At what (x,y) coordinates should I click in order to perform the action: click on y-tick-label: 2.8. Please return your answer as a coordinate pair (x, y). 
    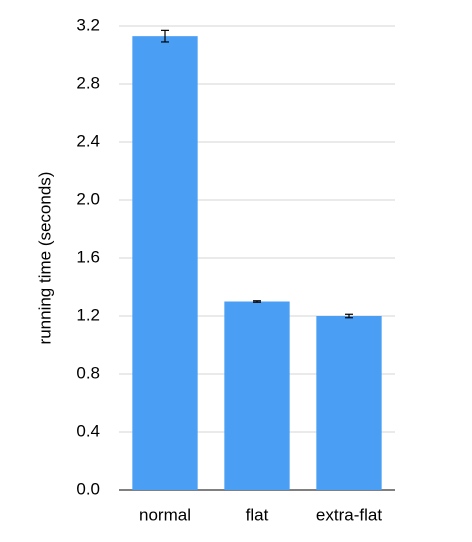
    Looking at the image, I should click on (88, 82).